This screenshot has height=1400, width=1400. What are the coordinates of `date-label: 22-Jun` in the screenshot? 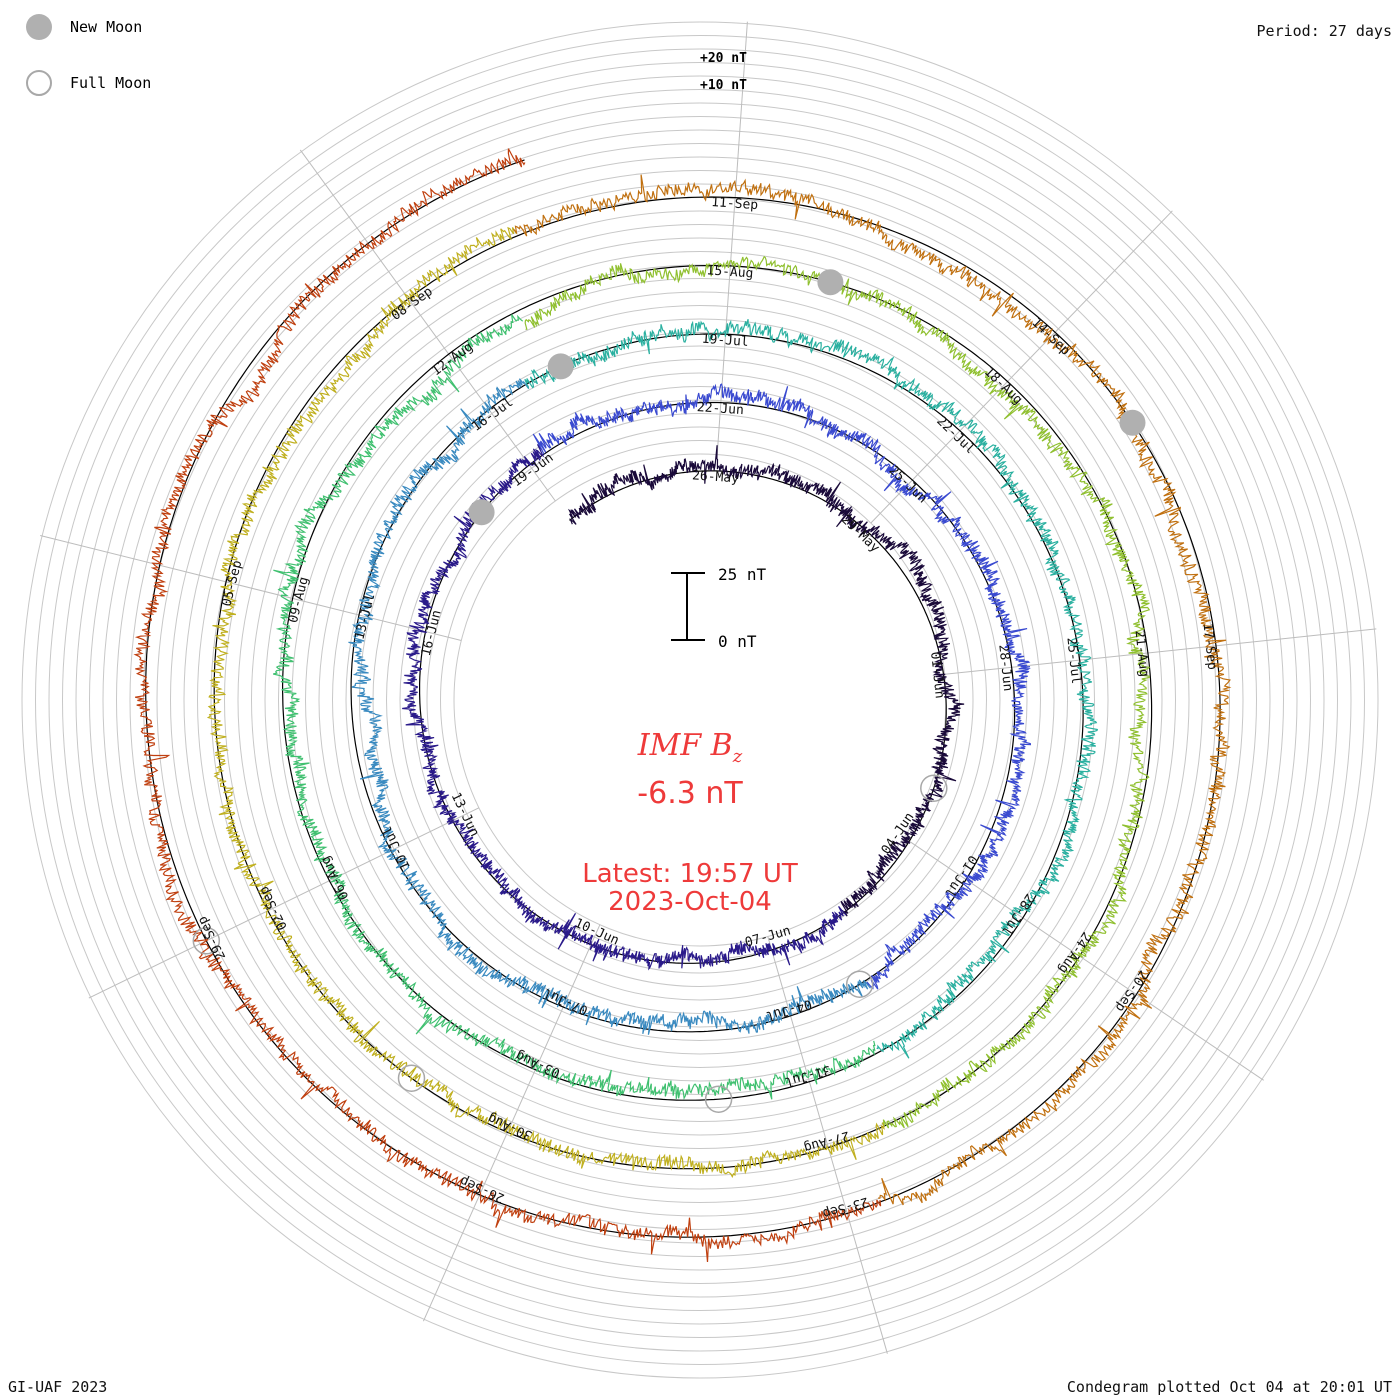 It's located at (720, 409).